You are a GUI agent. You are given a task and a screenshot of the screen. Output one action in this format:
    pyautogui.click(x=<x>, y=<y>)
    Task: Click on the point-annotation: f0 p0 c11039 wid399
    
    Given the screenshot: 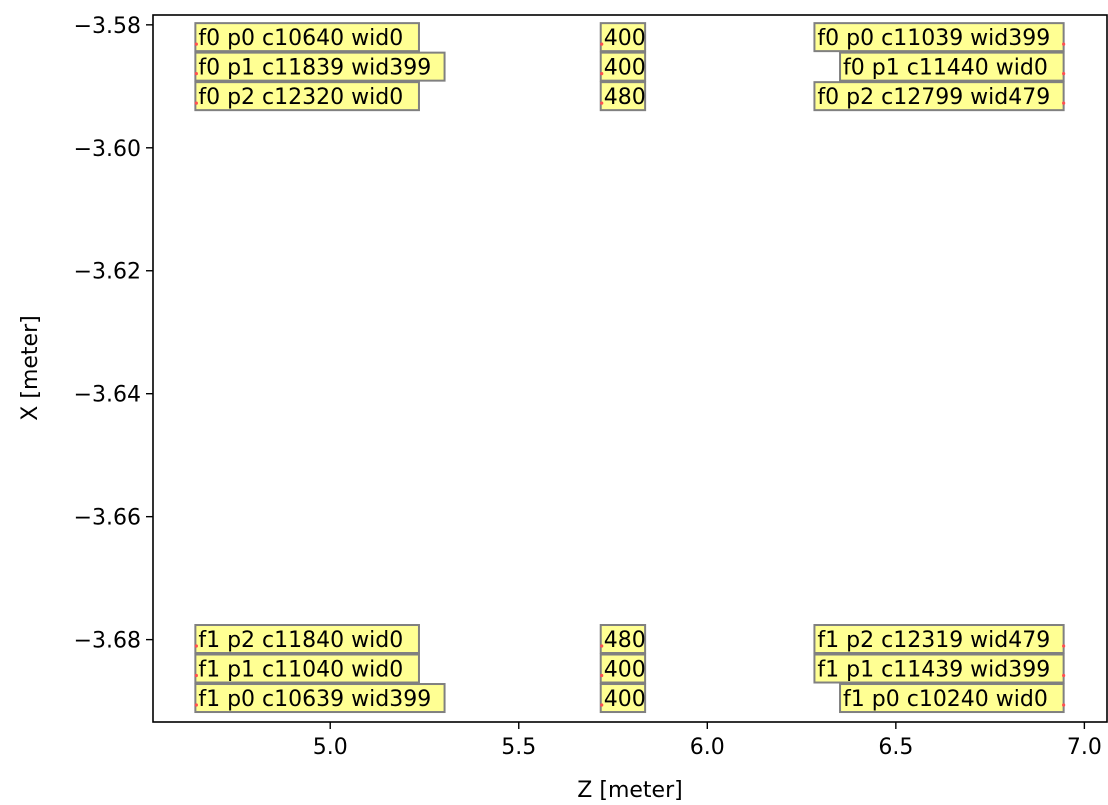 What is the action you would take?
    pyautogui.click(x=939, y=37)
    